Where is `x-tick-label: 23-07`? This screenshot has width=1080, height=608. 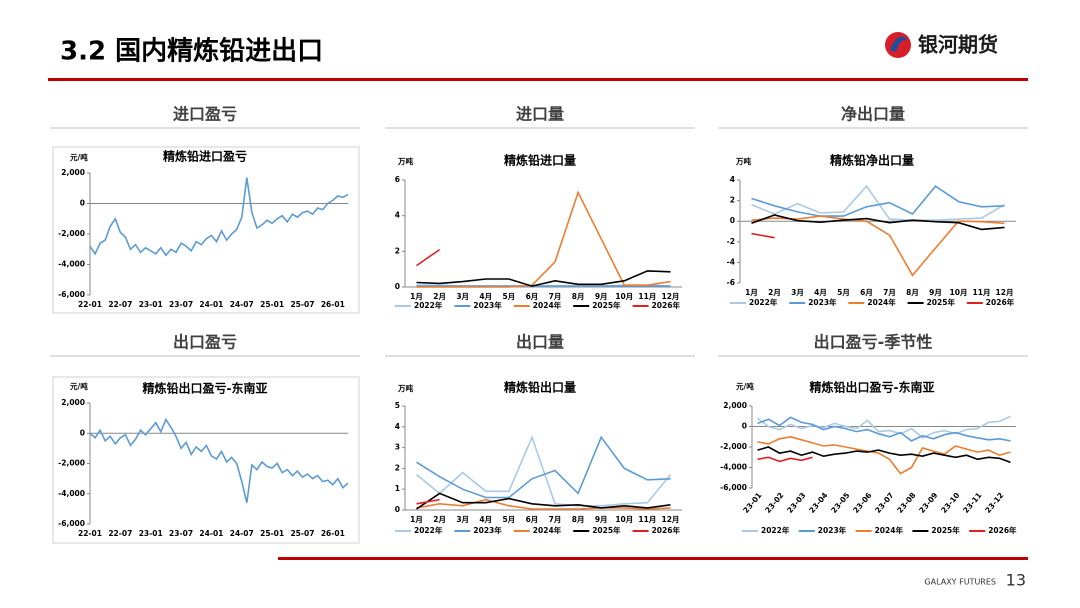 x-tick-label: 23-07 is located at coordinates (181, 533).